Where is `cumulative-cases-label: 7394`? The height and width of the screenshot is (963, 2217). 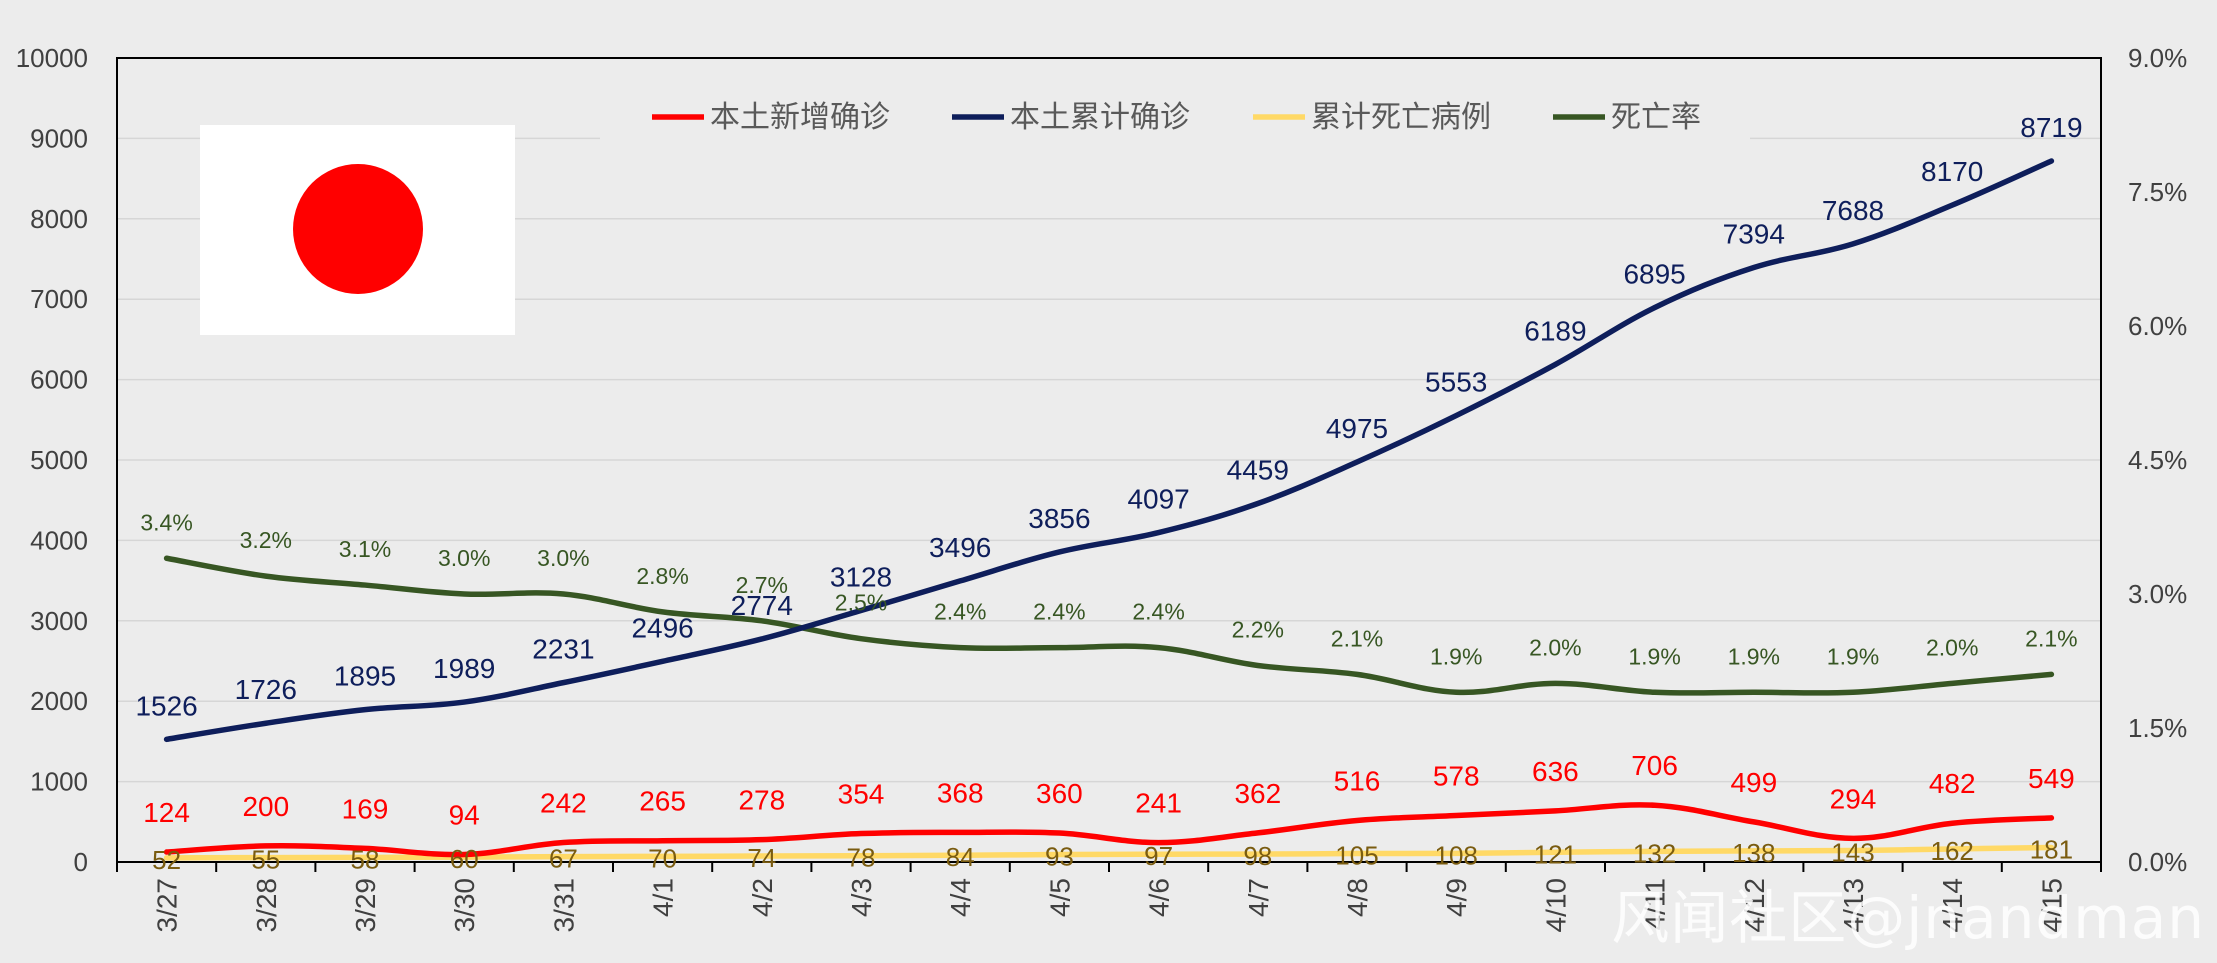 cumulative-cases-label: 7394 is located at coordinates (1754, 234).